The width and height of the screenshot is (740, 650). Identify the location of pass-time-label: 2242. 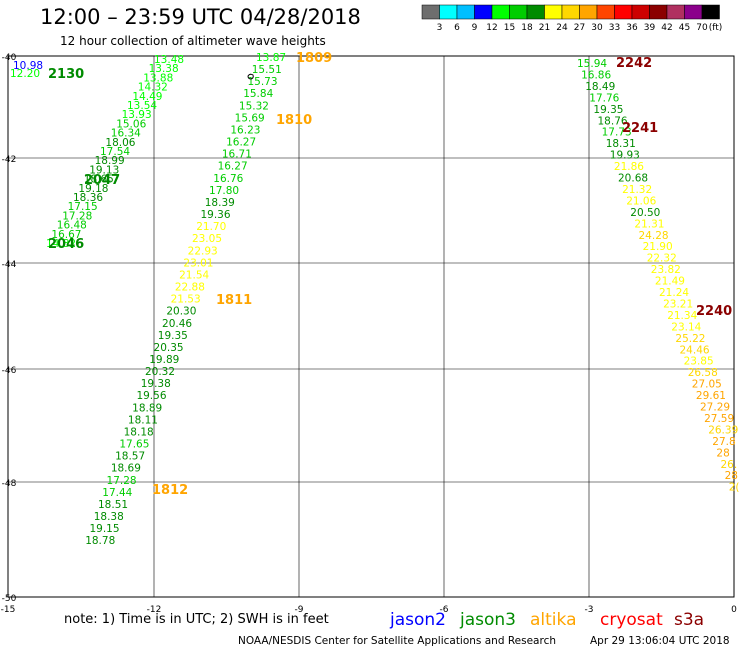
(634, 63).